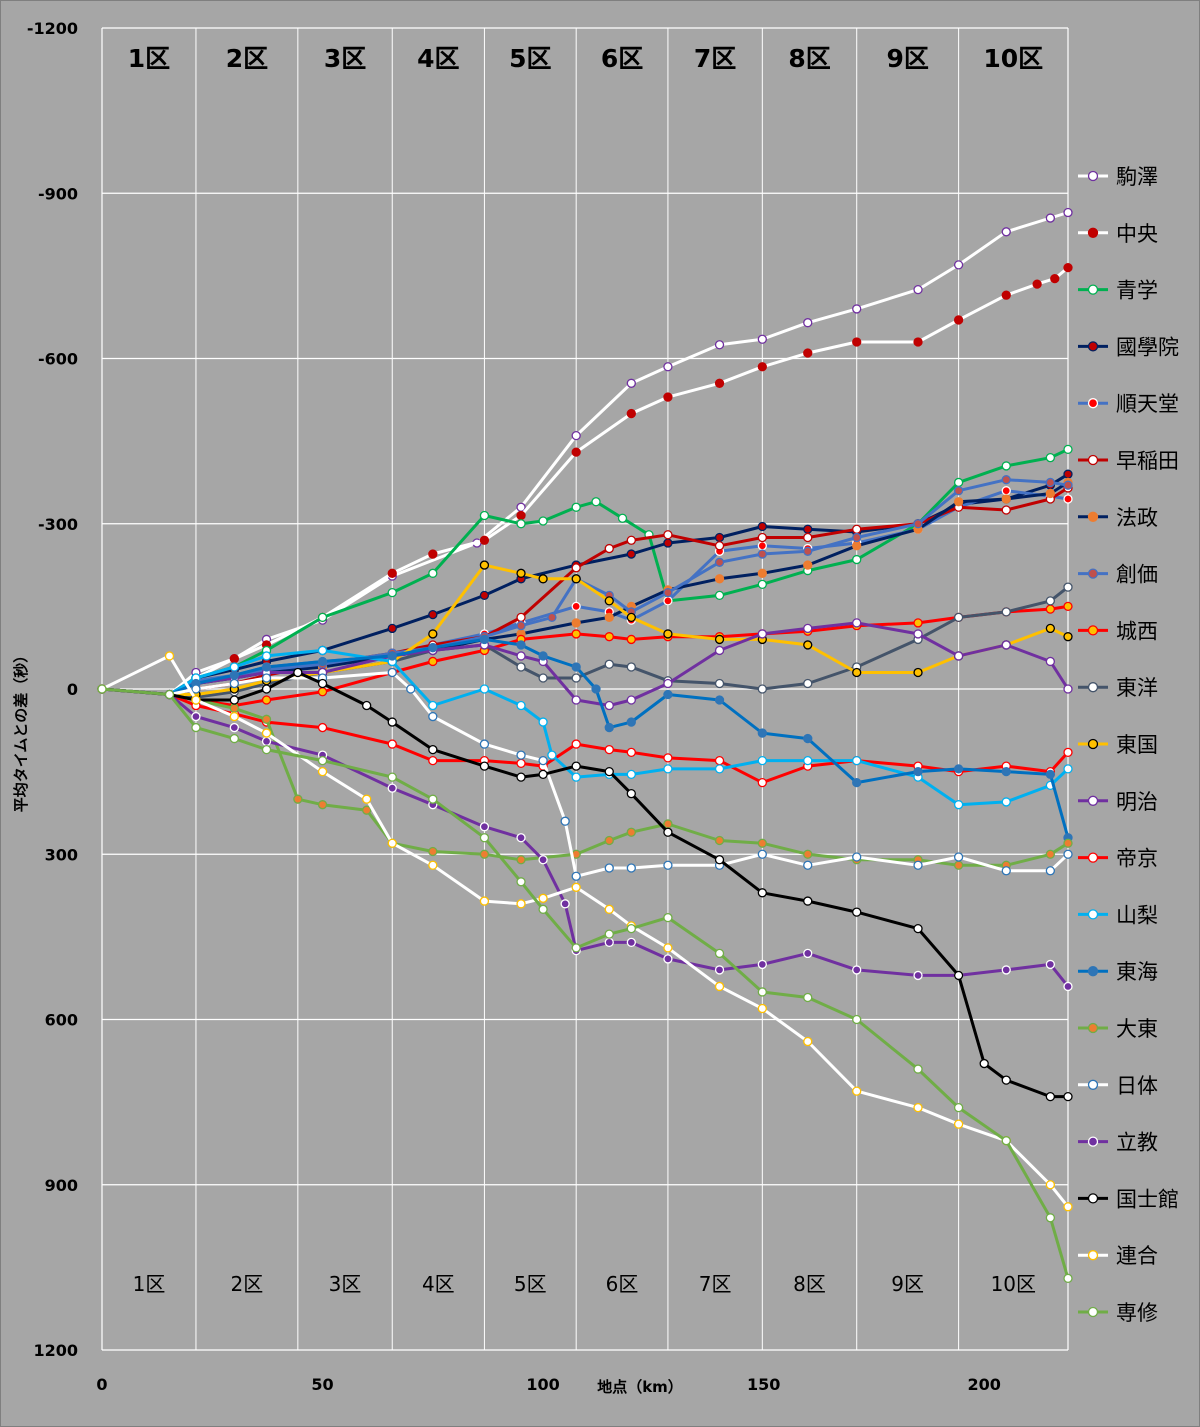  I want to click on legend-entry: 東洋, so click(1118, 688).